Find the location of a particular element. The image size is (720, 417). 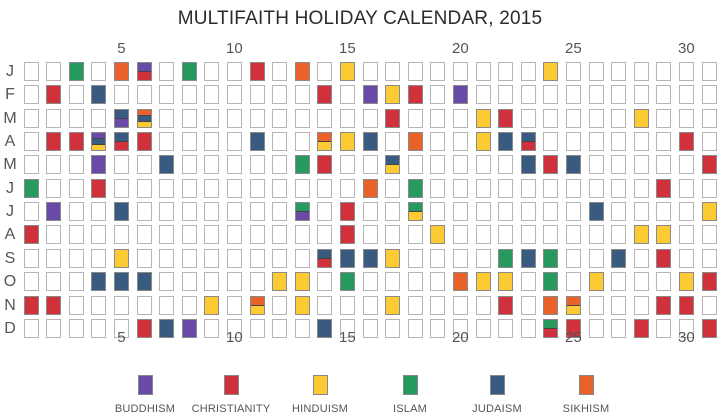

legend-label: JUDAISM is located at coordinates (497, 409).